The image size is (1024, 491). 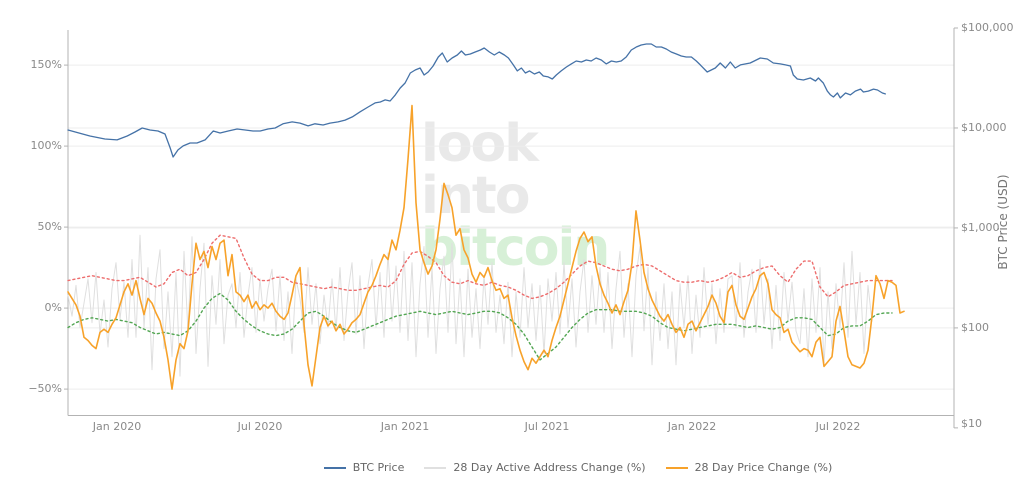 I want to click on right-axis-title: BTC Price (USD), so click(x=1003, y=222).